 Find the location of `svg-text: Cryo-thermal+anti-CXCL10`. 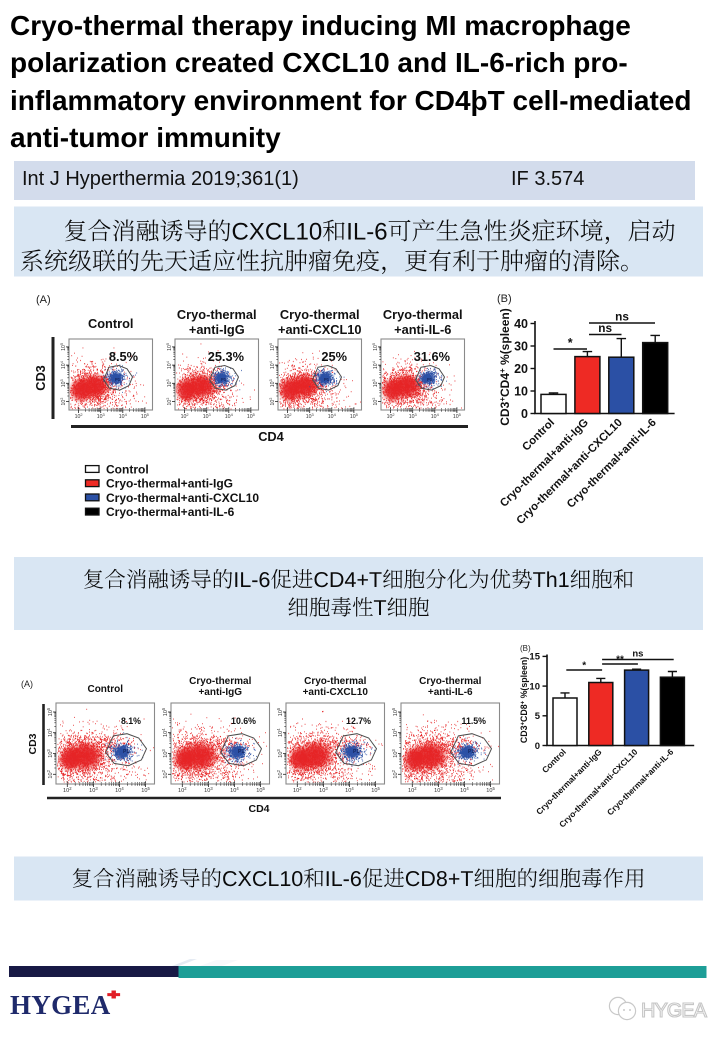

svg-text: Cryo-thermal+anti-CXCL10 is located at coordinates (182, 498).